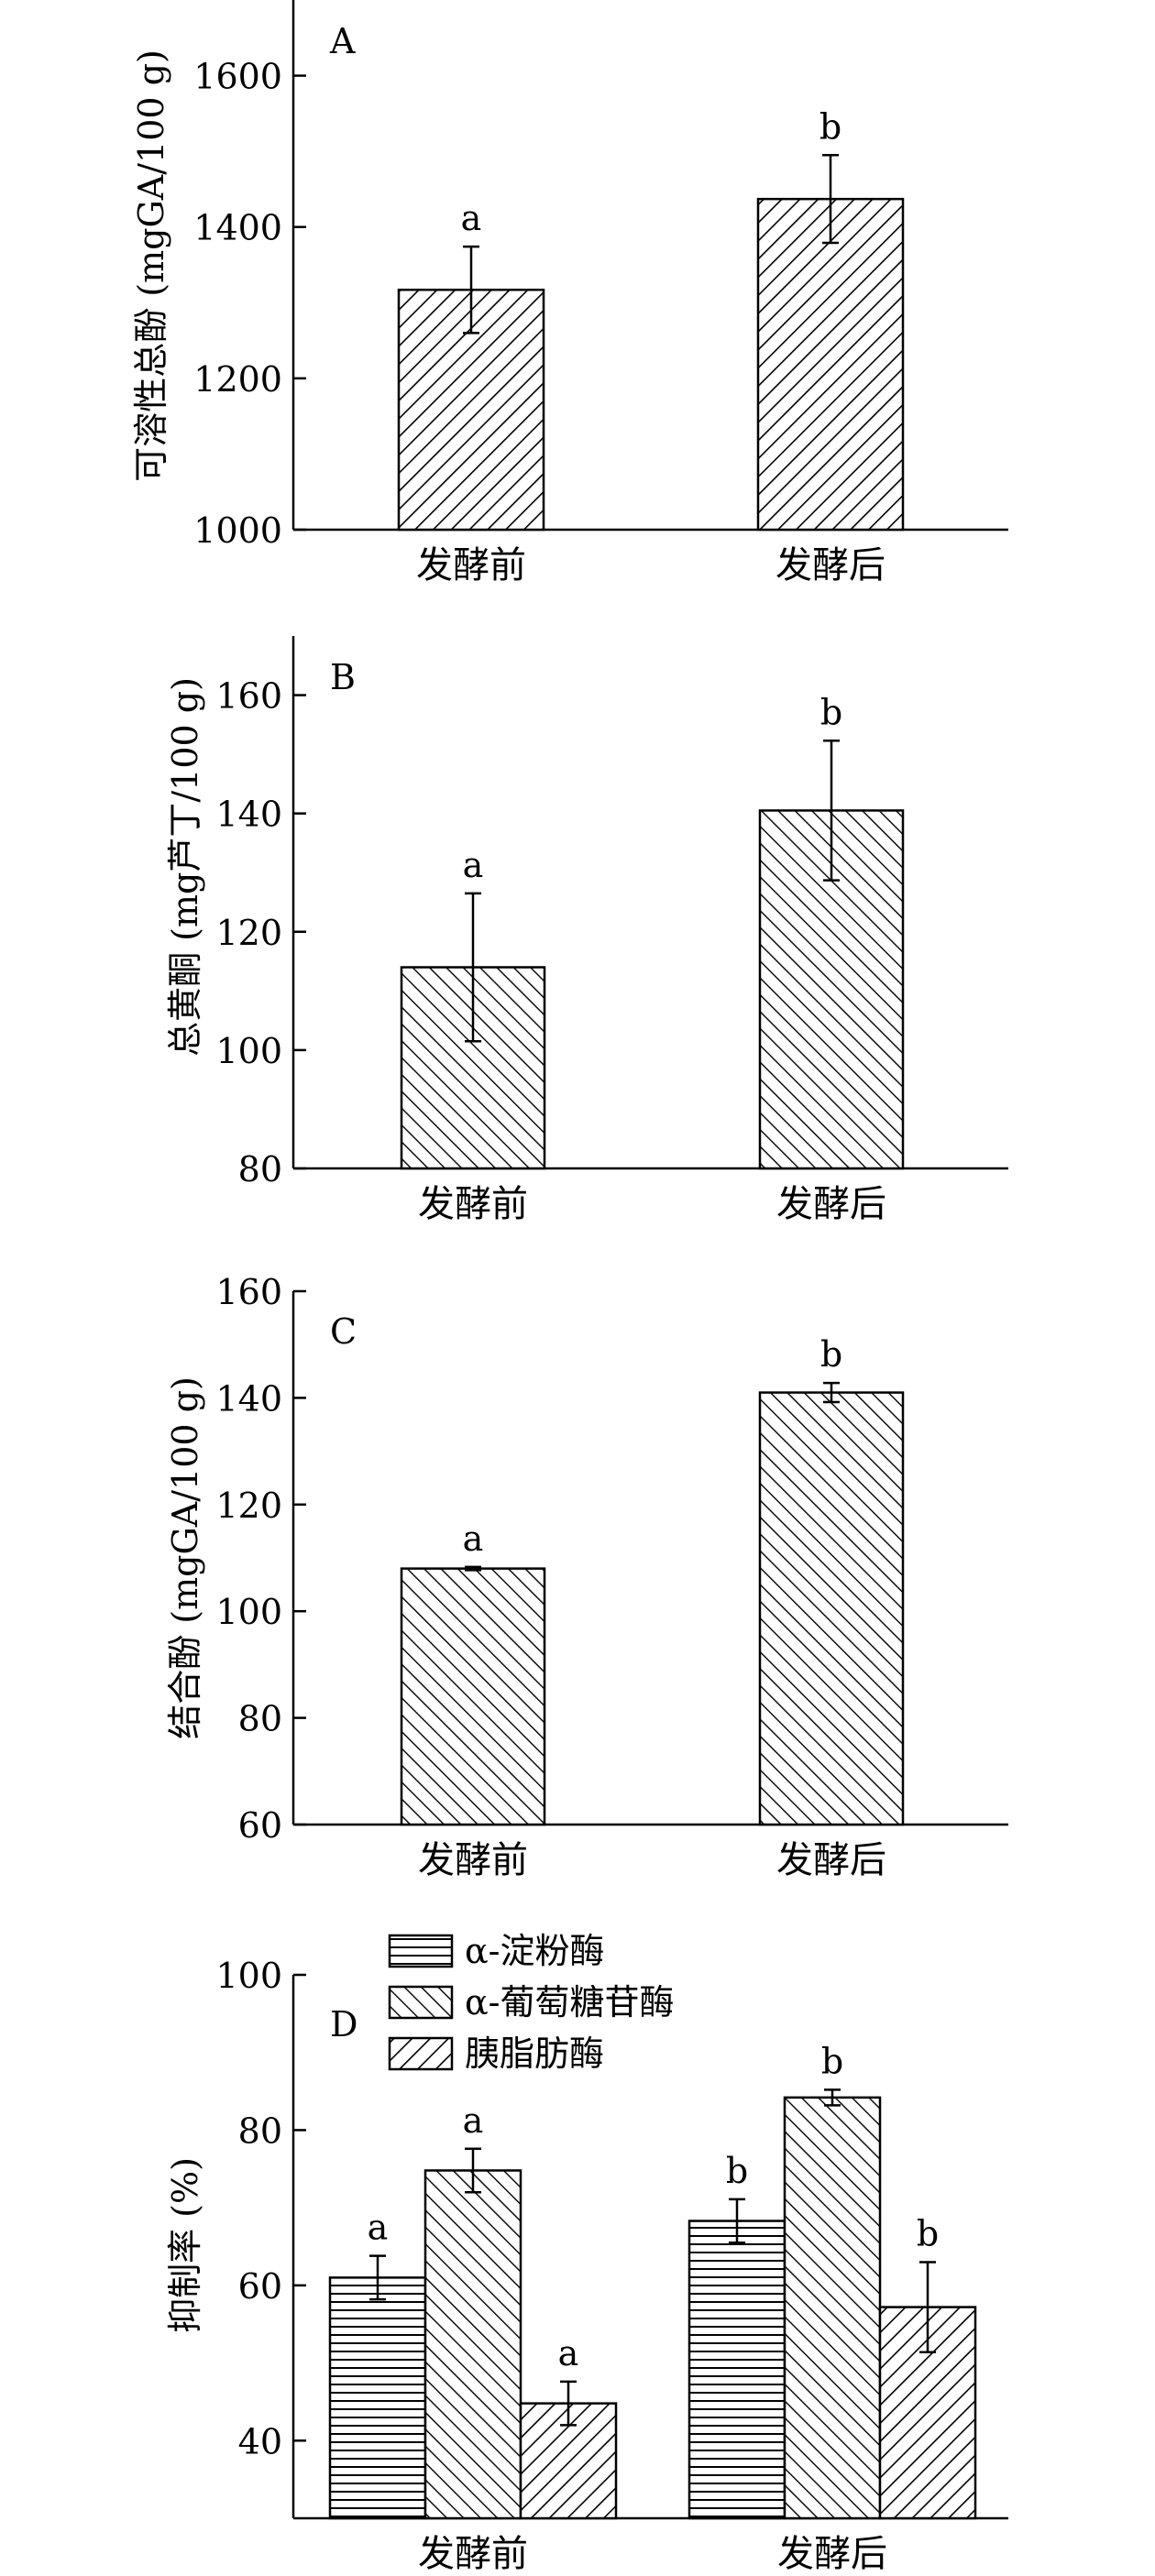 This screenshot has width=1155, height=2576. Describe the element at coordinates (343, 1331) in the screenshot. I see `panel-label: C` at that location.